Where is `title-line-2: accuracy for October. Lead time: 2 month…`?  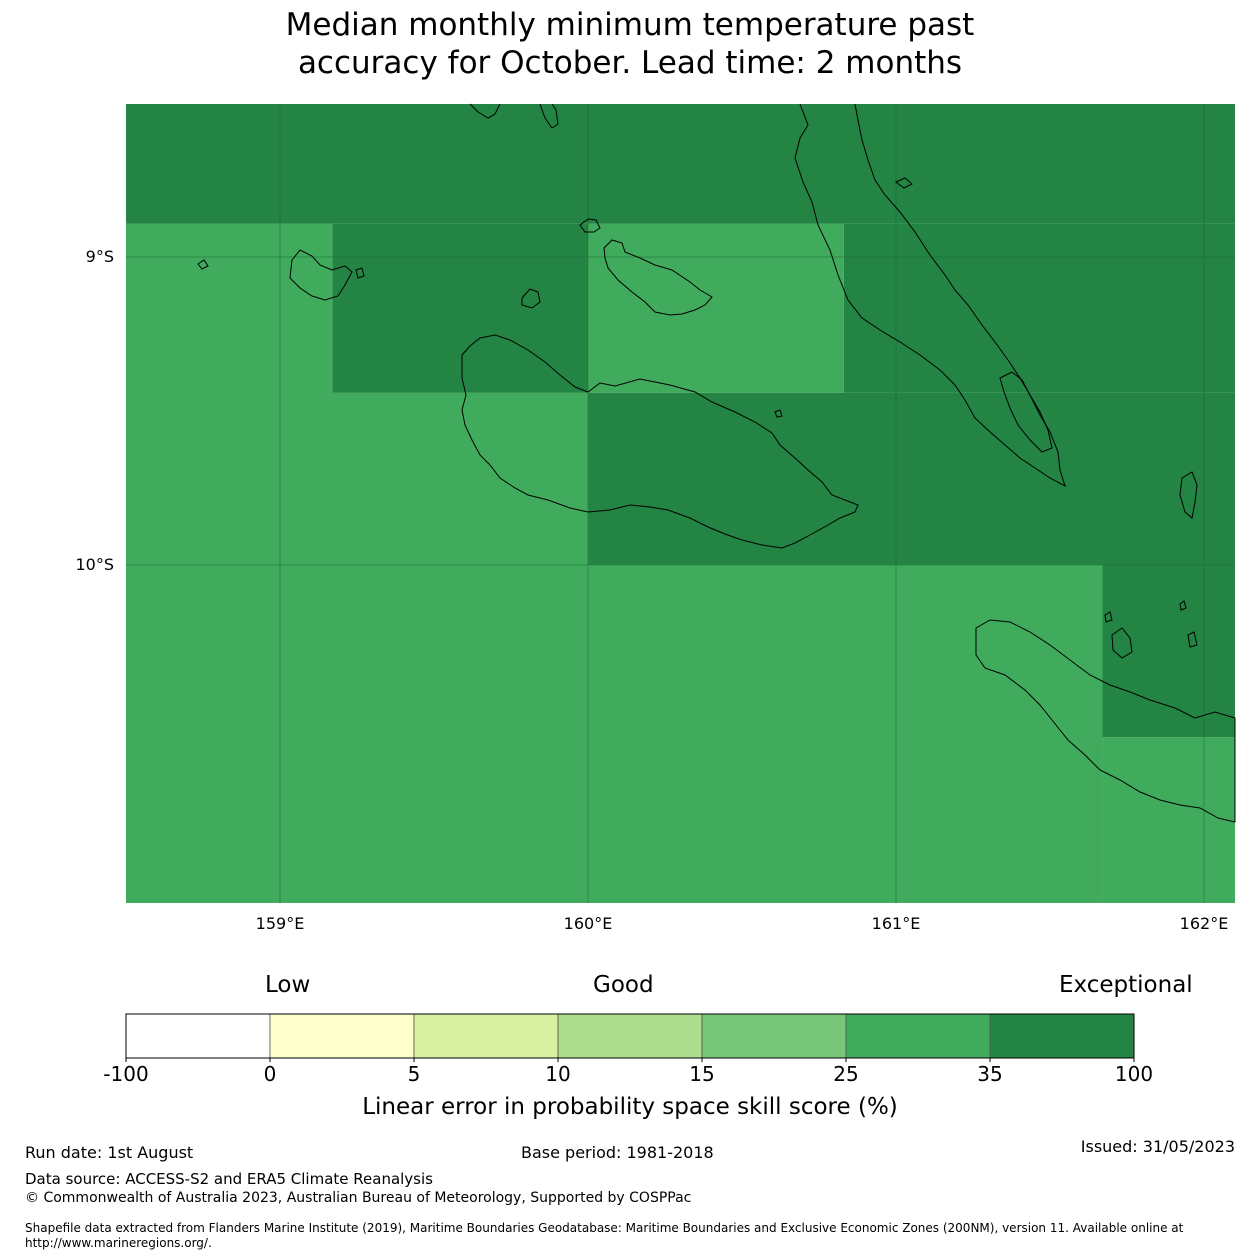
title-line-2: accuracy for October. Lead time: 2 month… is located at coordinates (630, 63).